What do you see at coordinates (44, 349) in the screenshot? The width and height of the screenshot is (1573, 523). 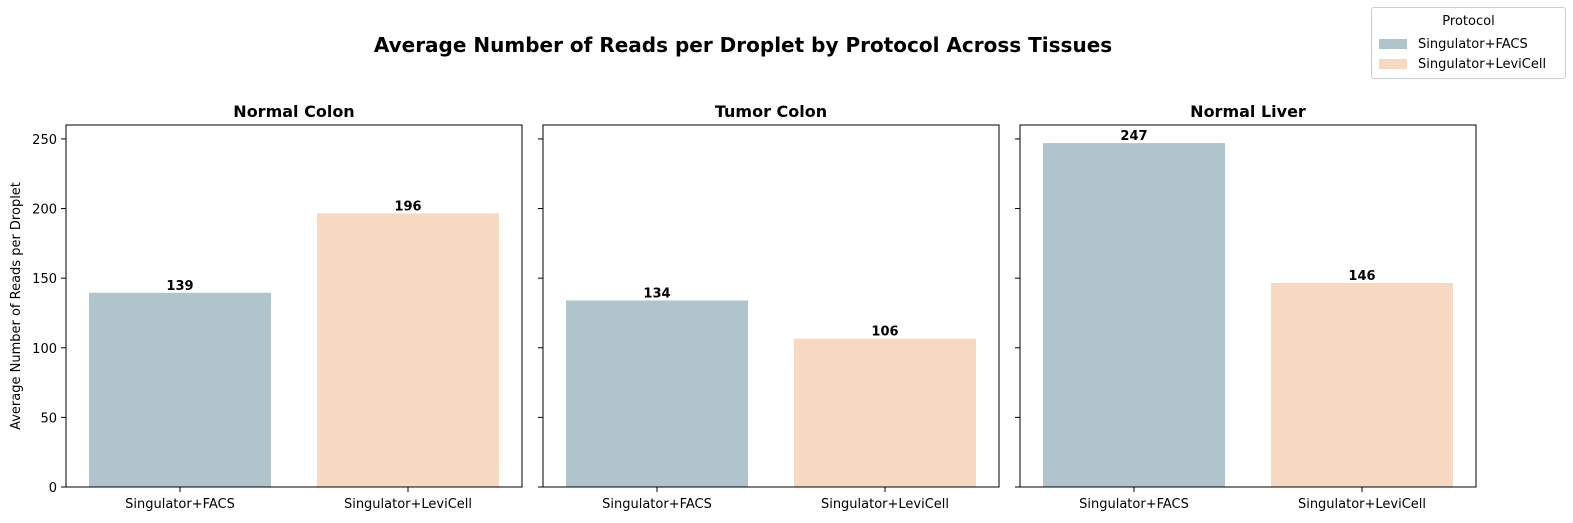 I see `y-tick-label: 100` at bounding box center [44, 349].